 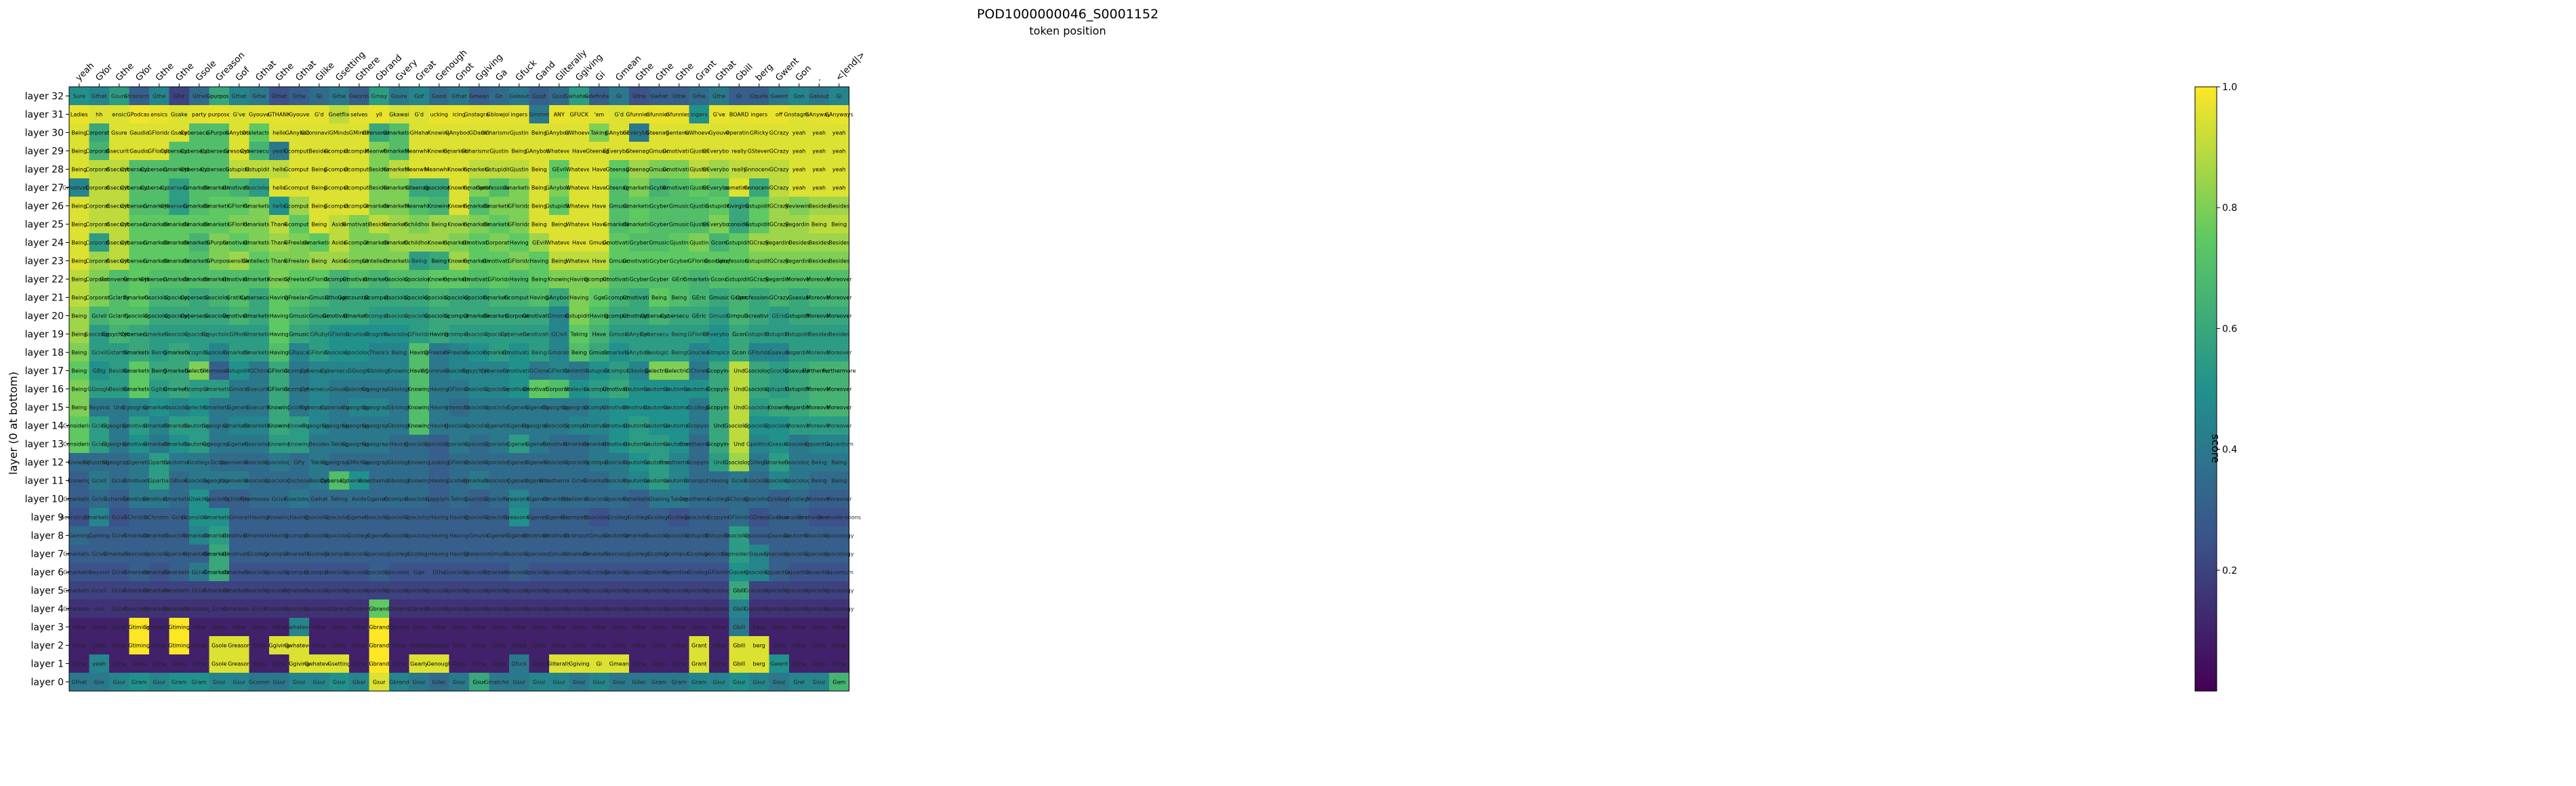 I want to click on x-tick-label: Gthe, so click(x=185, y=72).